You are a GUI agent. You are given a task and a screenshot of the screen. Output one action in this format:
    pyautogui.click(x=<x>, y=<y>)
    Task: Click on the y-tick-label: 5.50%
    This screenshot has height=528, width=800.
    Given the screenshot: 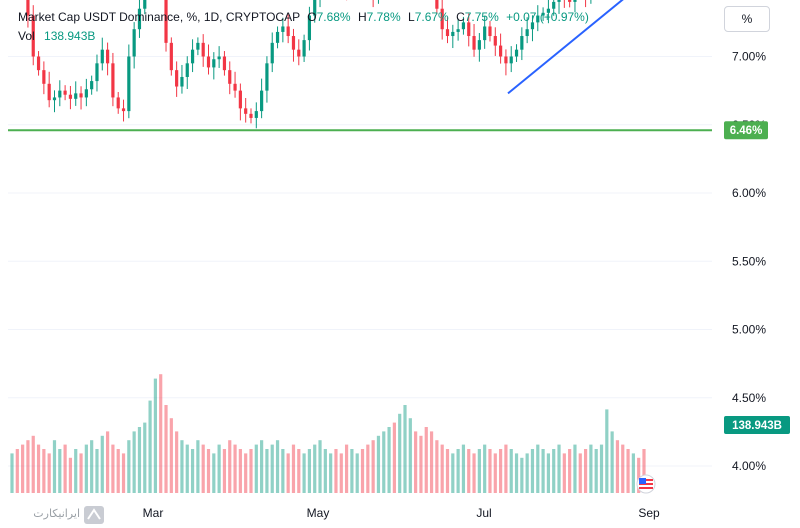 What is the action you would take?
    pyautogui.click(x=749, y=261)
    